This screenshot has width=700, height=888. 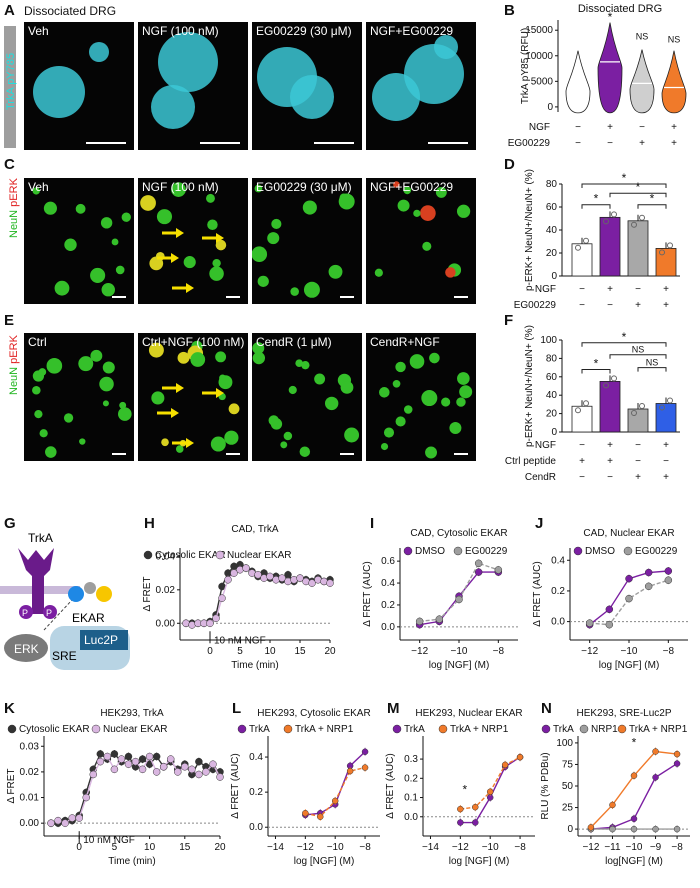 What do you see at coordinates (552, 377) in the screenshot?
I see `y-tick-label: 60` at bounding box center [552, 377].